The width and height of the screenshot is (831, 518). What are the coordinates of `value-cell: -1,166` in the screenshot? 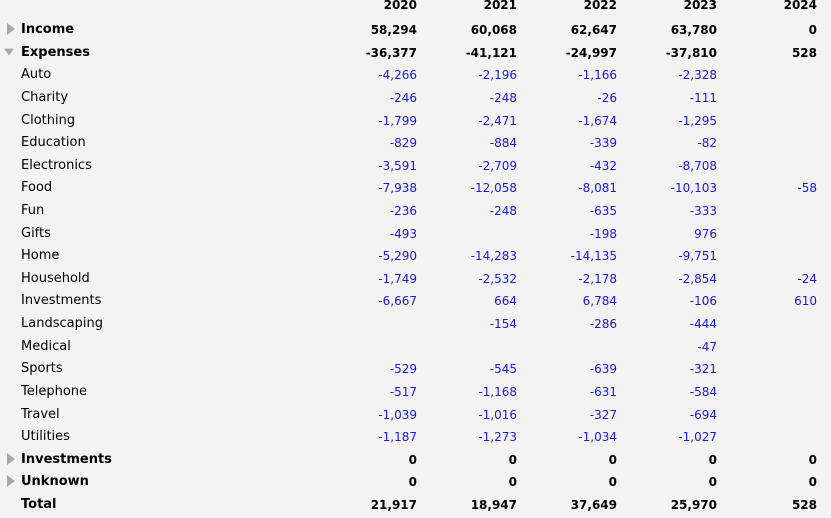 It's located at (597, 75).